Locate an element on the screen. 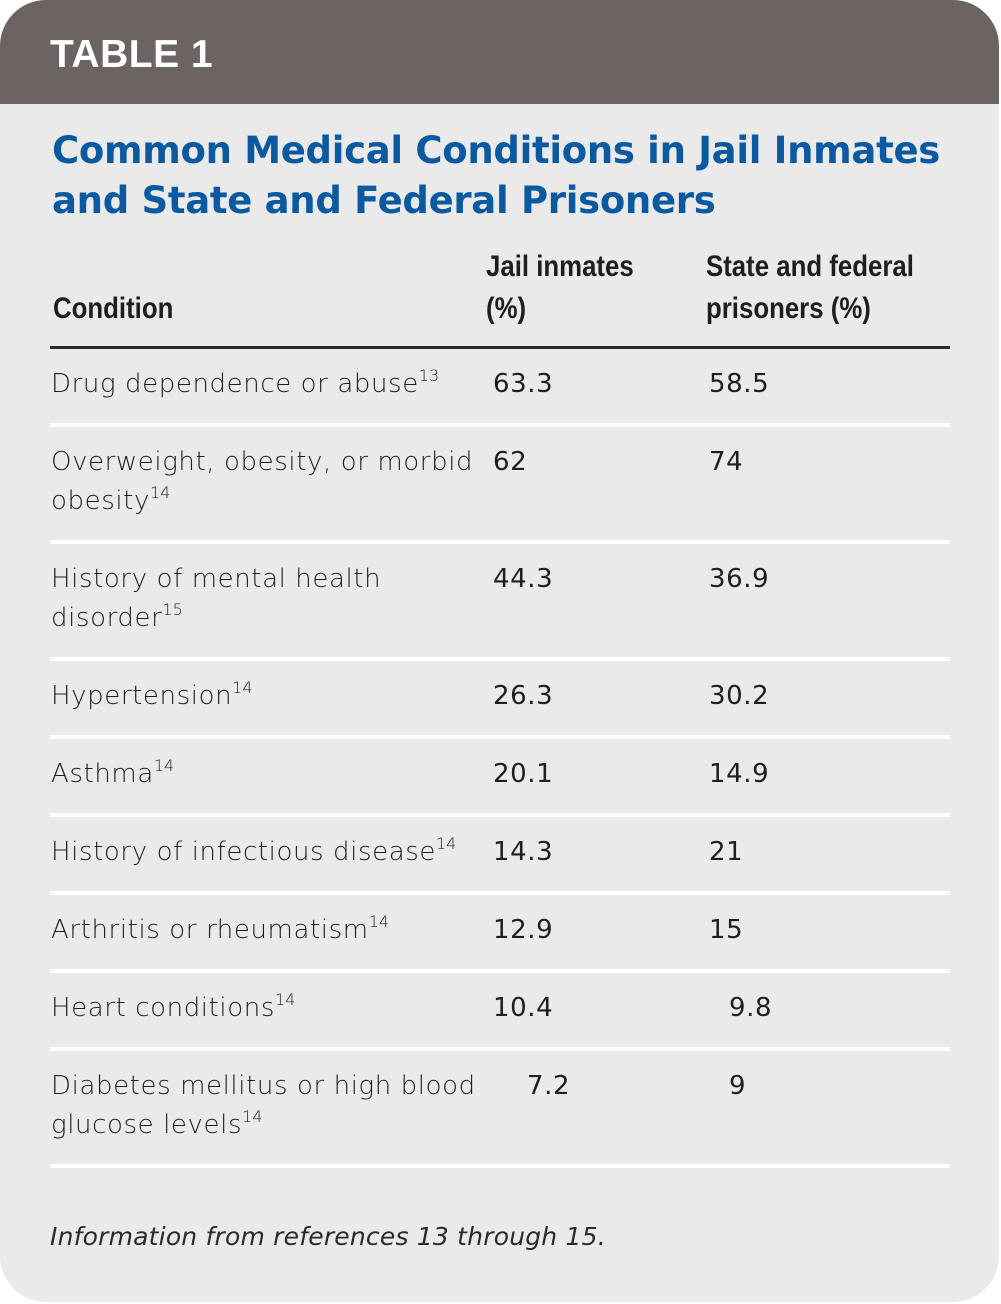  prison-value-cell: 36.9 is located at coordinates (826, 601).